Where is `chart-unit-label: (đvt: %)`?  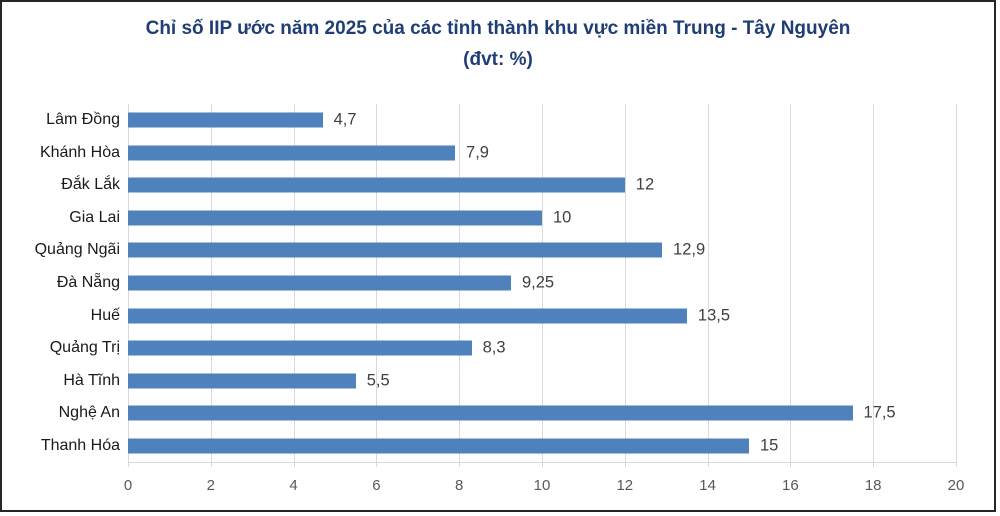 chart-unit-label: (đvt: %) is located at coordinates (498, 59).